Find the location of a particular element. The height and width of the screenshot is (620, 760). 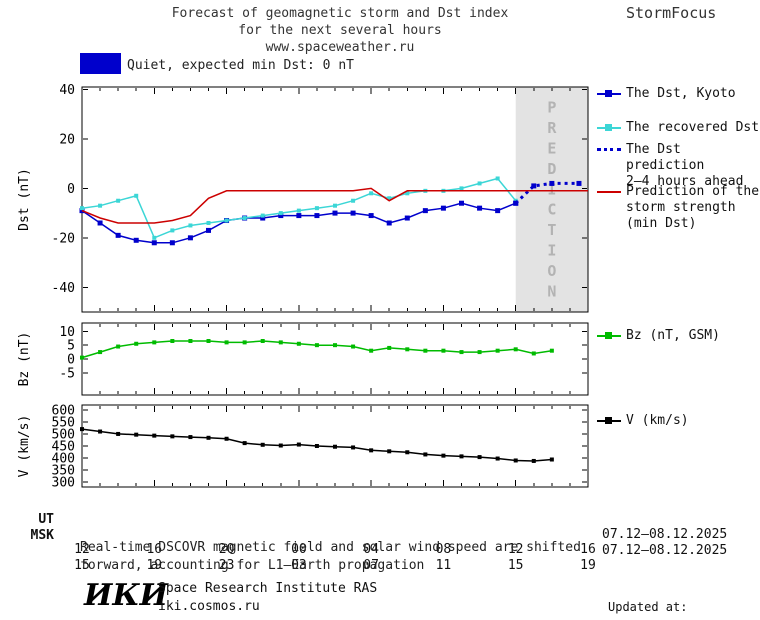

ut-tick-label: 20 is located at coordinates (226, 549).